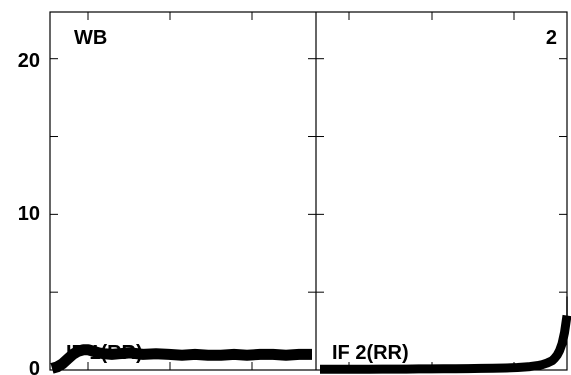  Describe the element at coordinates (104, 353) in the screenshot. I see `series-label-left: IF 1(RR)` at that location.